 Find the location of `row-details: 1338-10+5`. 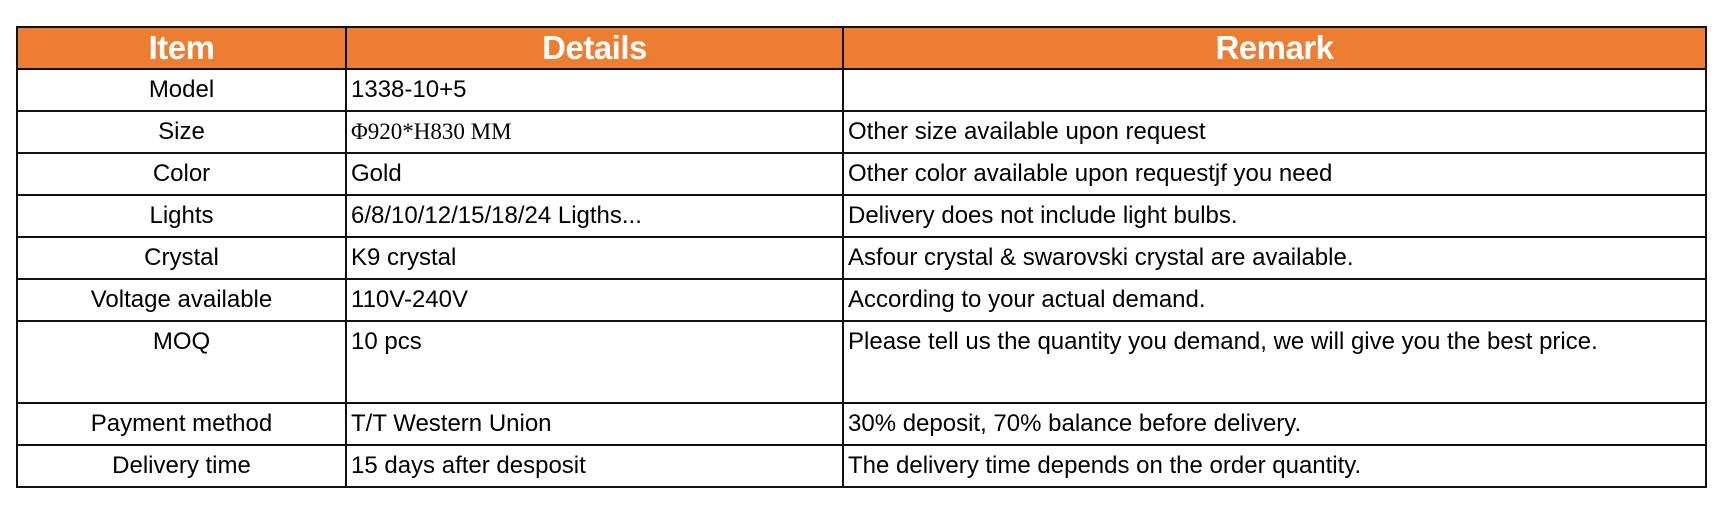

row-details: 1338-10+5 is located at coordinates (594, 90).